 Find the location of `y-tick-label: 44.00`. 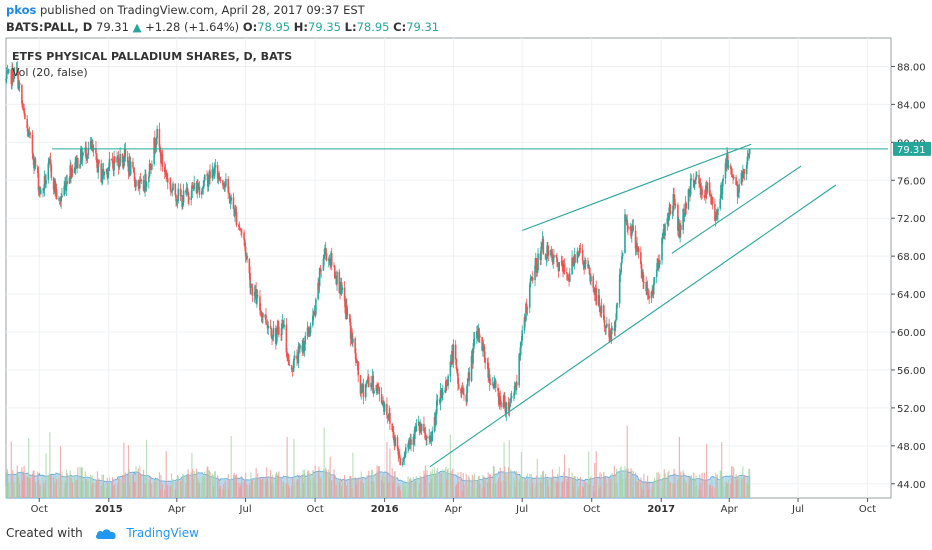

y-tick-label: 44.00 is located at coordinates (911, 485).